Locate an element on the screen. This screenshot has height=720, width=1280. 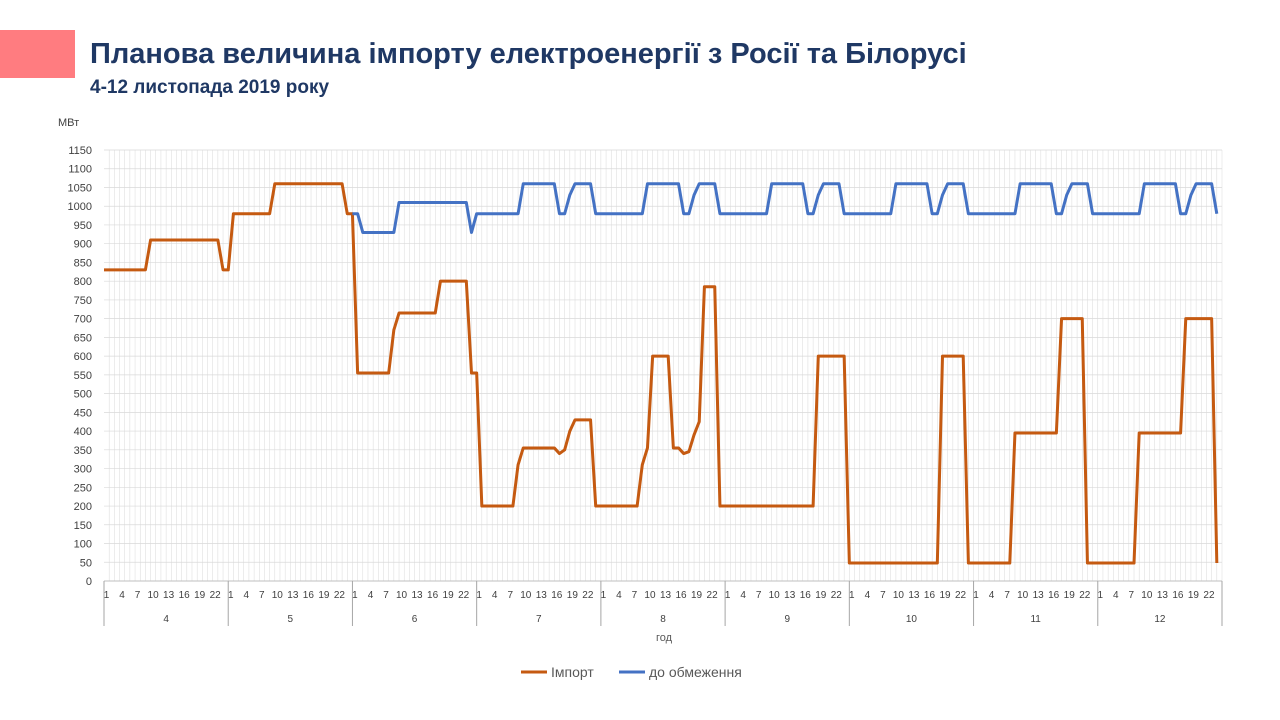
y-tick-label: 0 is located at coordinates (89, 582).